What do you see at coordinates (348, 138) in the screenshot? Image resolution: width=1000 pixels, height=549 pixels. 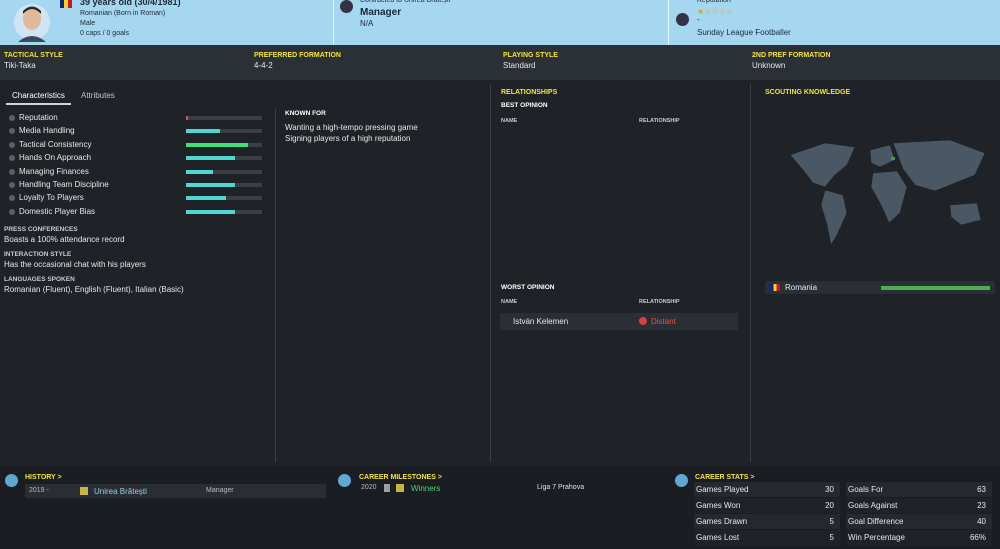 I see `known-for-item: Signing players of a high reputation` at bounding box center [348, 138].